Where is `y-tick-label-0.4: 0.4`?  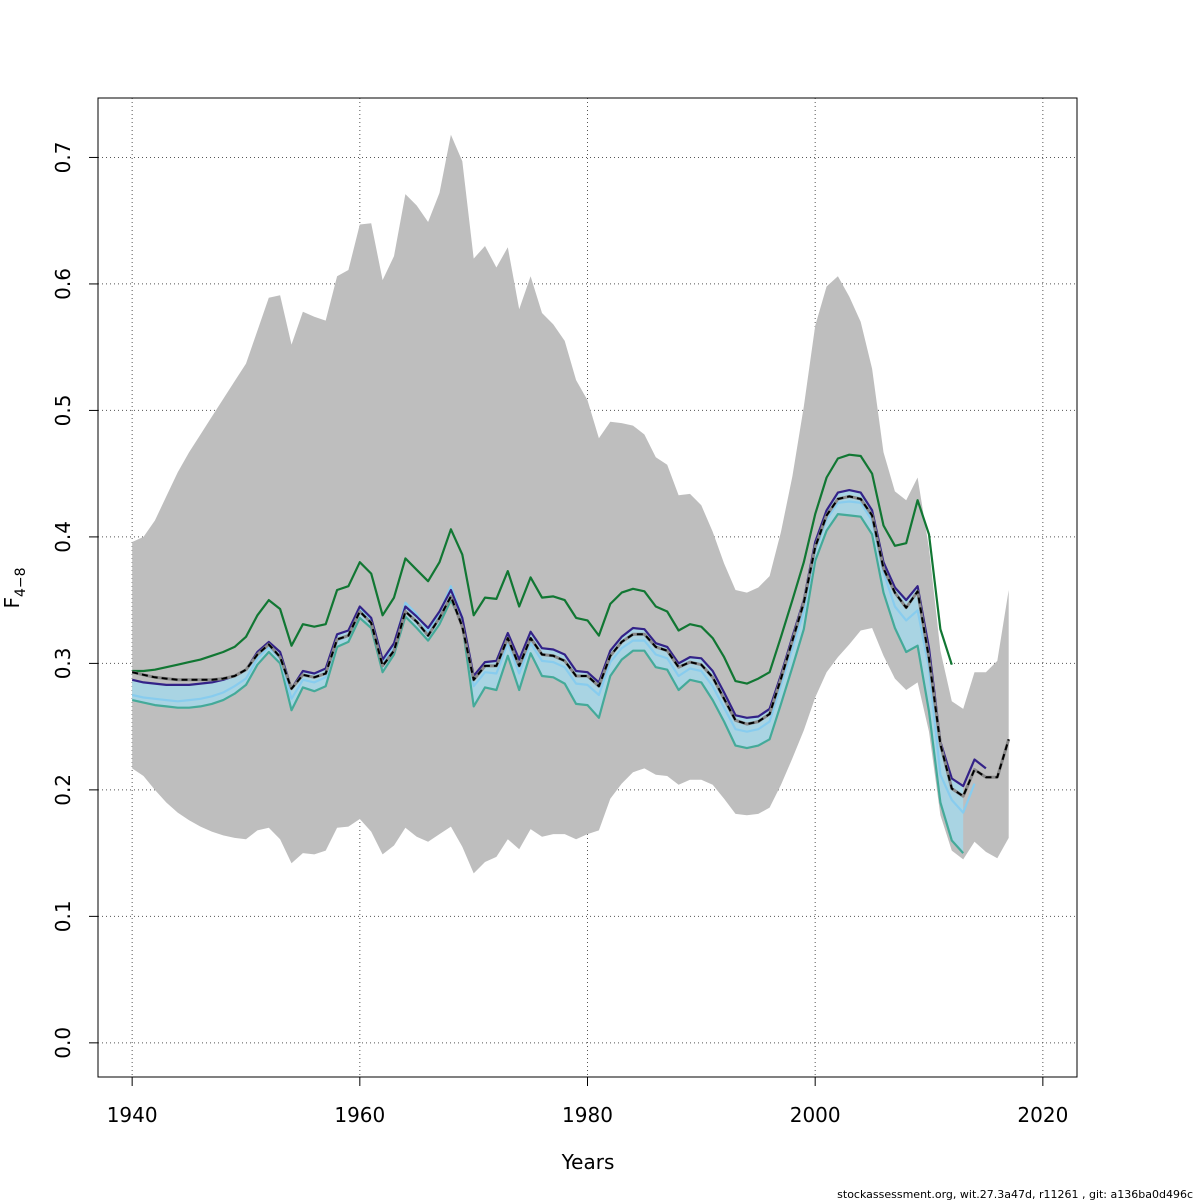
y-tick-label-0.4: 0.4 is located at coordinates (63, 537).